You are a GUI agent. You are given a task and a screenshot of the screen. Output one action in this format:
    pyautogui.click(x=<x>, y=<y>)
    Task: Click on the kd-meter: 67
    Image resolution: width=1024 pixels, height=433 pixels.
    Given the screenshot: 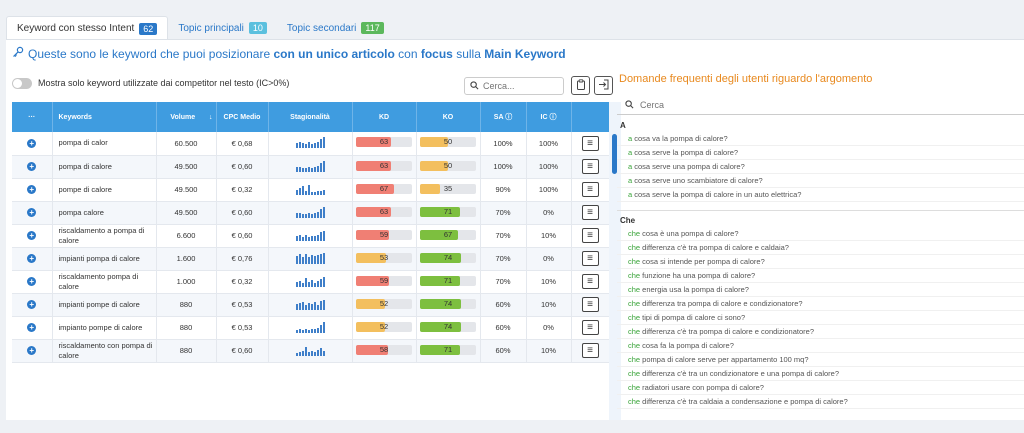 What is the action you would take?
    pyautogui.click(x=384, y=188)
    